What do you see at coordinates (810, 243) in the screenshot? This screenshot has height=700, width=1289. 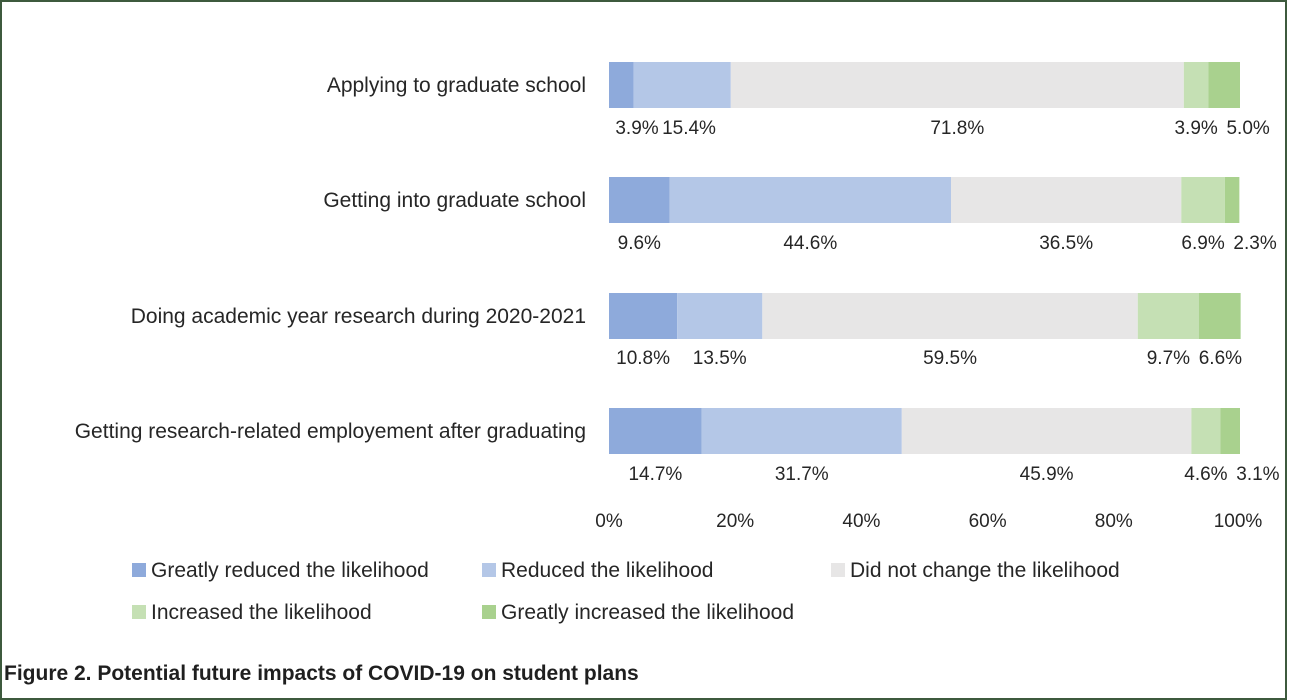 I see `data-label: 44.6%` at bounding box center [810, 243].